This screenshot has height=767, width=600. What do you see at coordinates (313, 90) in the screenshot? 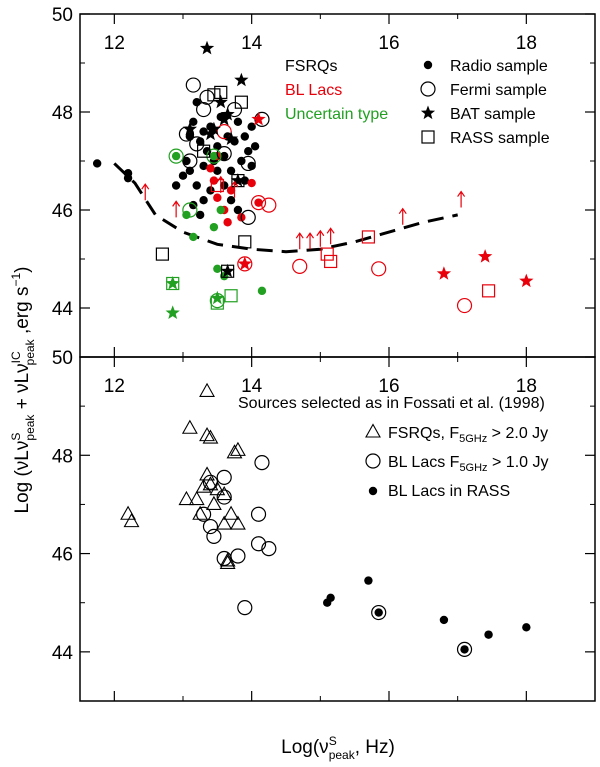
I see `legend-type-bllac: BL Lacs` at bounding box center [313, 90].